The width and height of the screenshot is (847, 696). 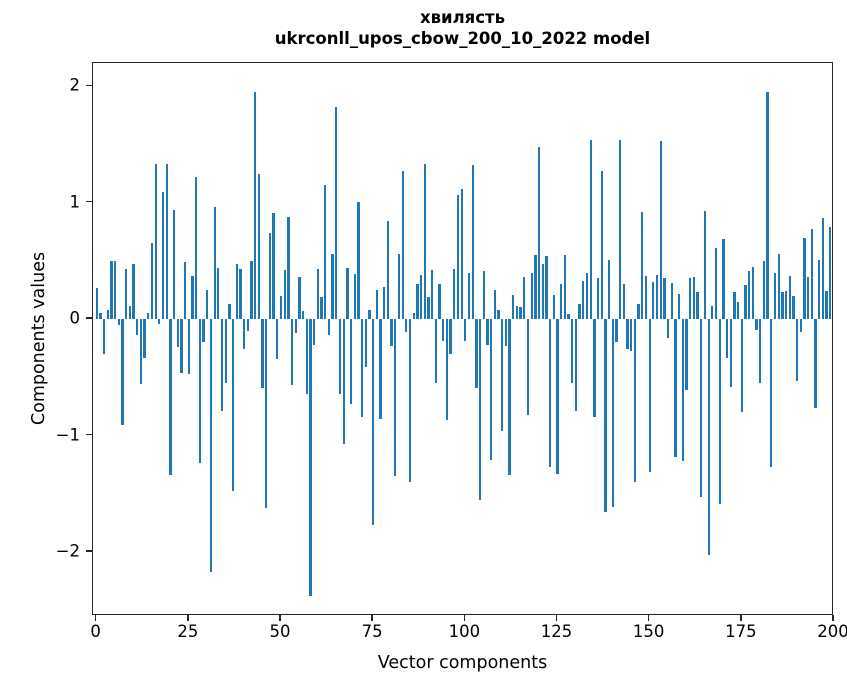 What do you see at coordinates (462, 663) in the screenshot?
I see `x-axis-label: Vector components` at bounding box center [462, 663].